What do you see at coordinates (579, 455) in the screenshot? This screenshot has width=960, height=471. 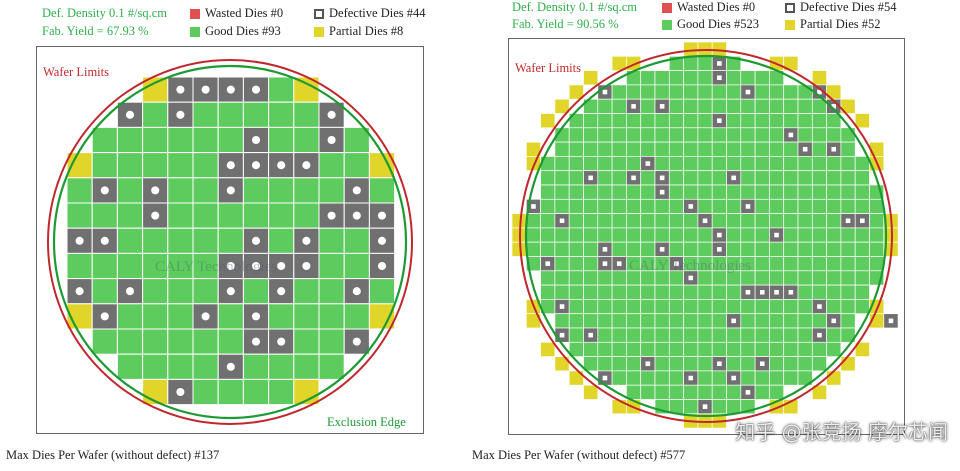 I see `max-dies-footer: Max Dies Per Wafer (without defect) #577` at bounding box center [579, 455].